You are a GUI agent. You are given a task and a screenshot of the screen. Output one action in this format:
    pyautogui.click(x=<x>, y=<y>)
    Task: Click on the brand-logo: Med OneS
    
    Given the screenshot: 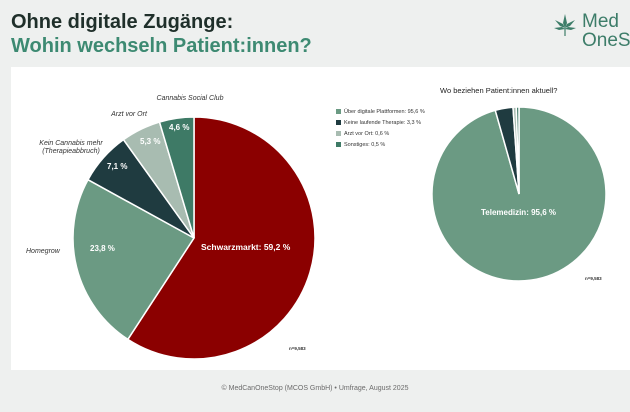 What is the action you would take?
    pyautogui.click(x=591, y=31)
    